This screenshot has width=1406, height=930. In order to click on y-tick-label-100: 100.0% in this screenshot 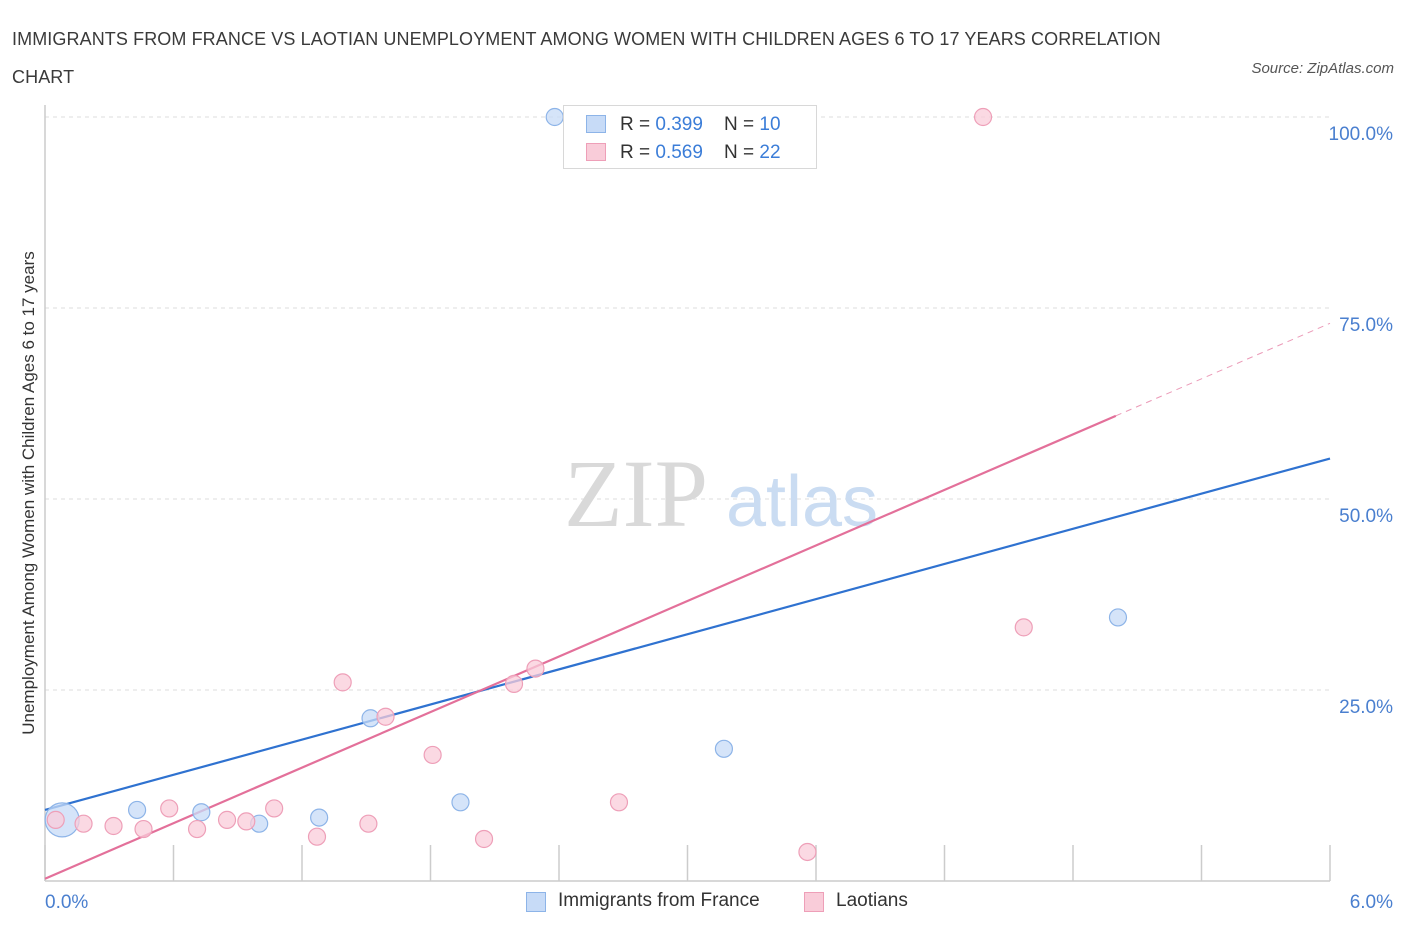, I will do `click(1361, 134)`.